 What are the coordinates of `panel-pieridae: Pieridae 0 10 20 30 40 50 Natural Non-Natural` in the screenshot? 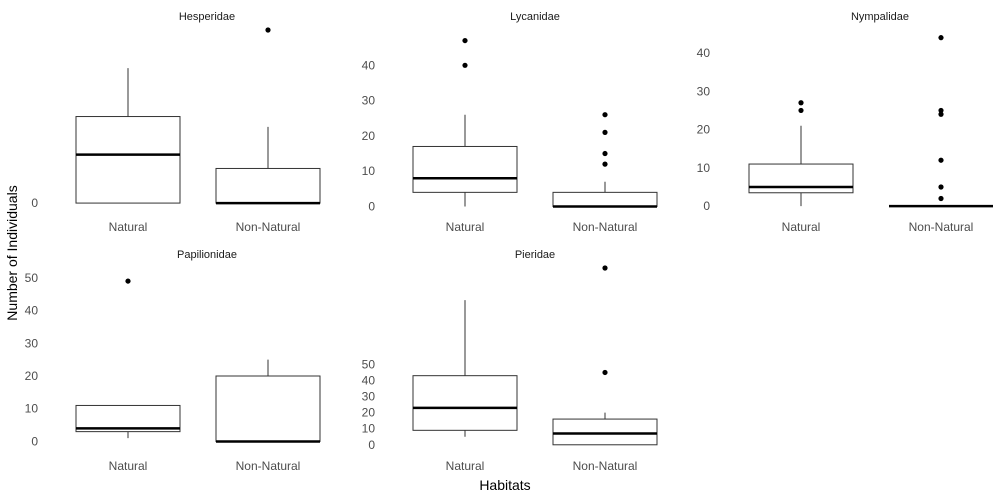 It's located at (510, 361).